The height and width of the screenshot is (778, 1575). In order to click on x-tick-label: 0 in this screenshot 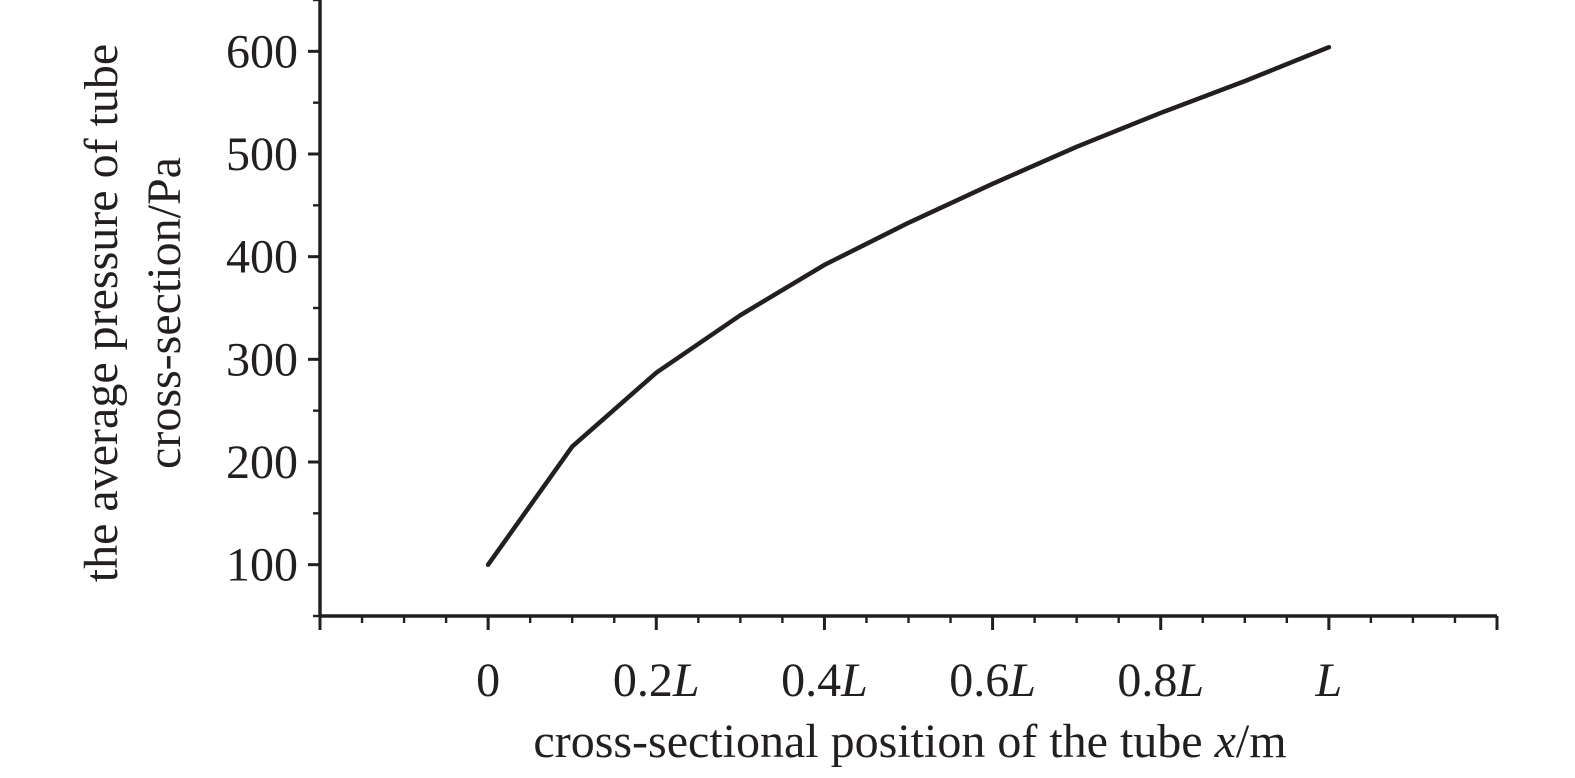, I will do `click(488, 680)`.